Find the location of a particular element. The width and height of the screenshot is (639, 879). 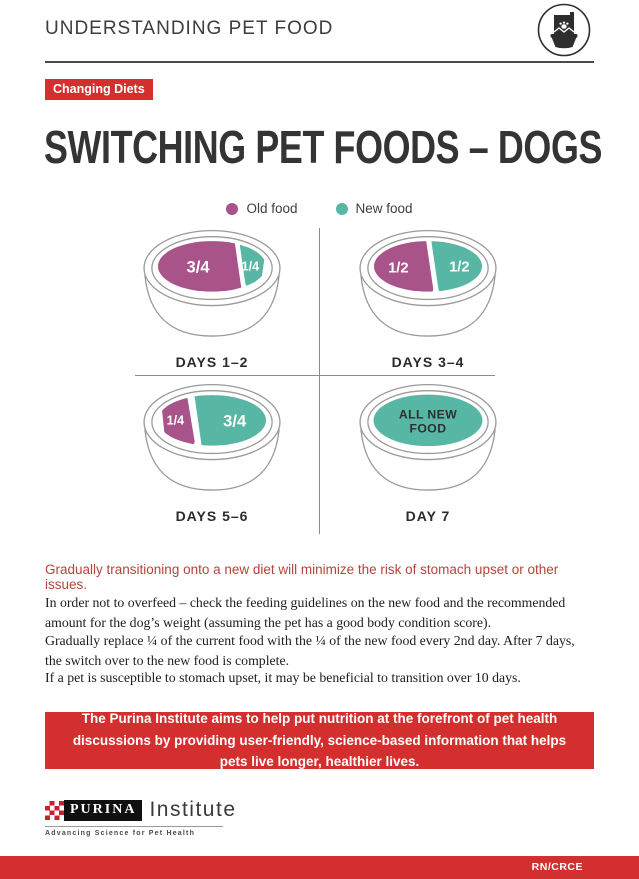

bowl-days-1-2-graphic: 3/4 1/4 is located at coordinates (212, 283).